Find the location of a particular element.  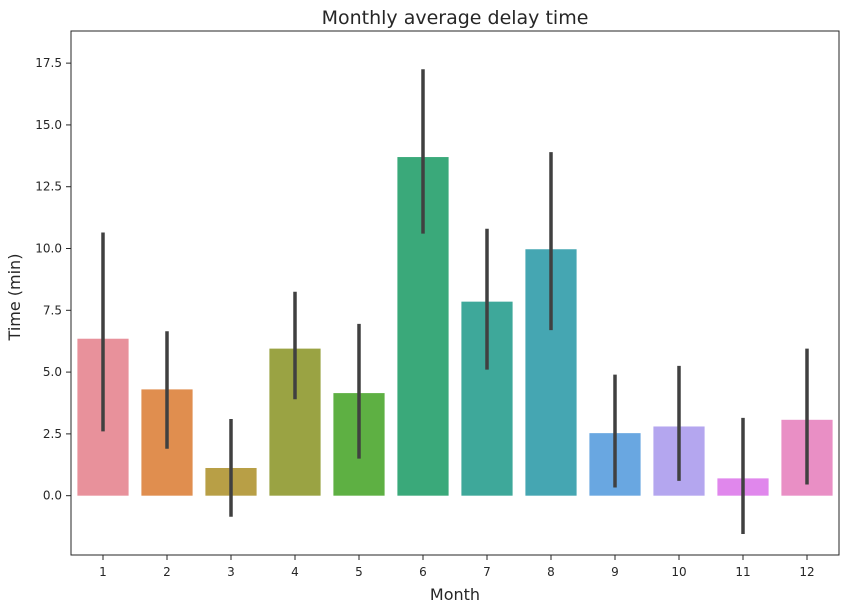

x-ticks-layer: 1 2 3 4 5 6 7 8 9 10 11 12 is located at coordinates (457, 567).